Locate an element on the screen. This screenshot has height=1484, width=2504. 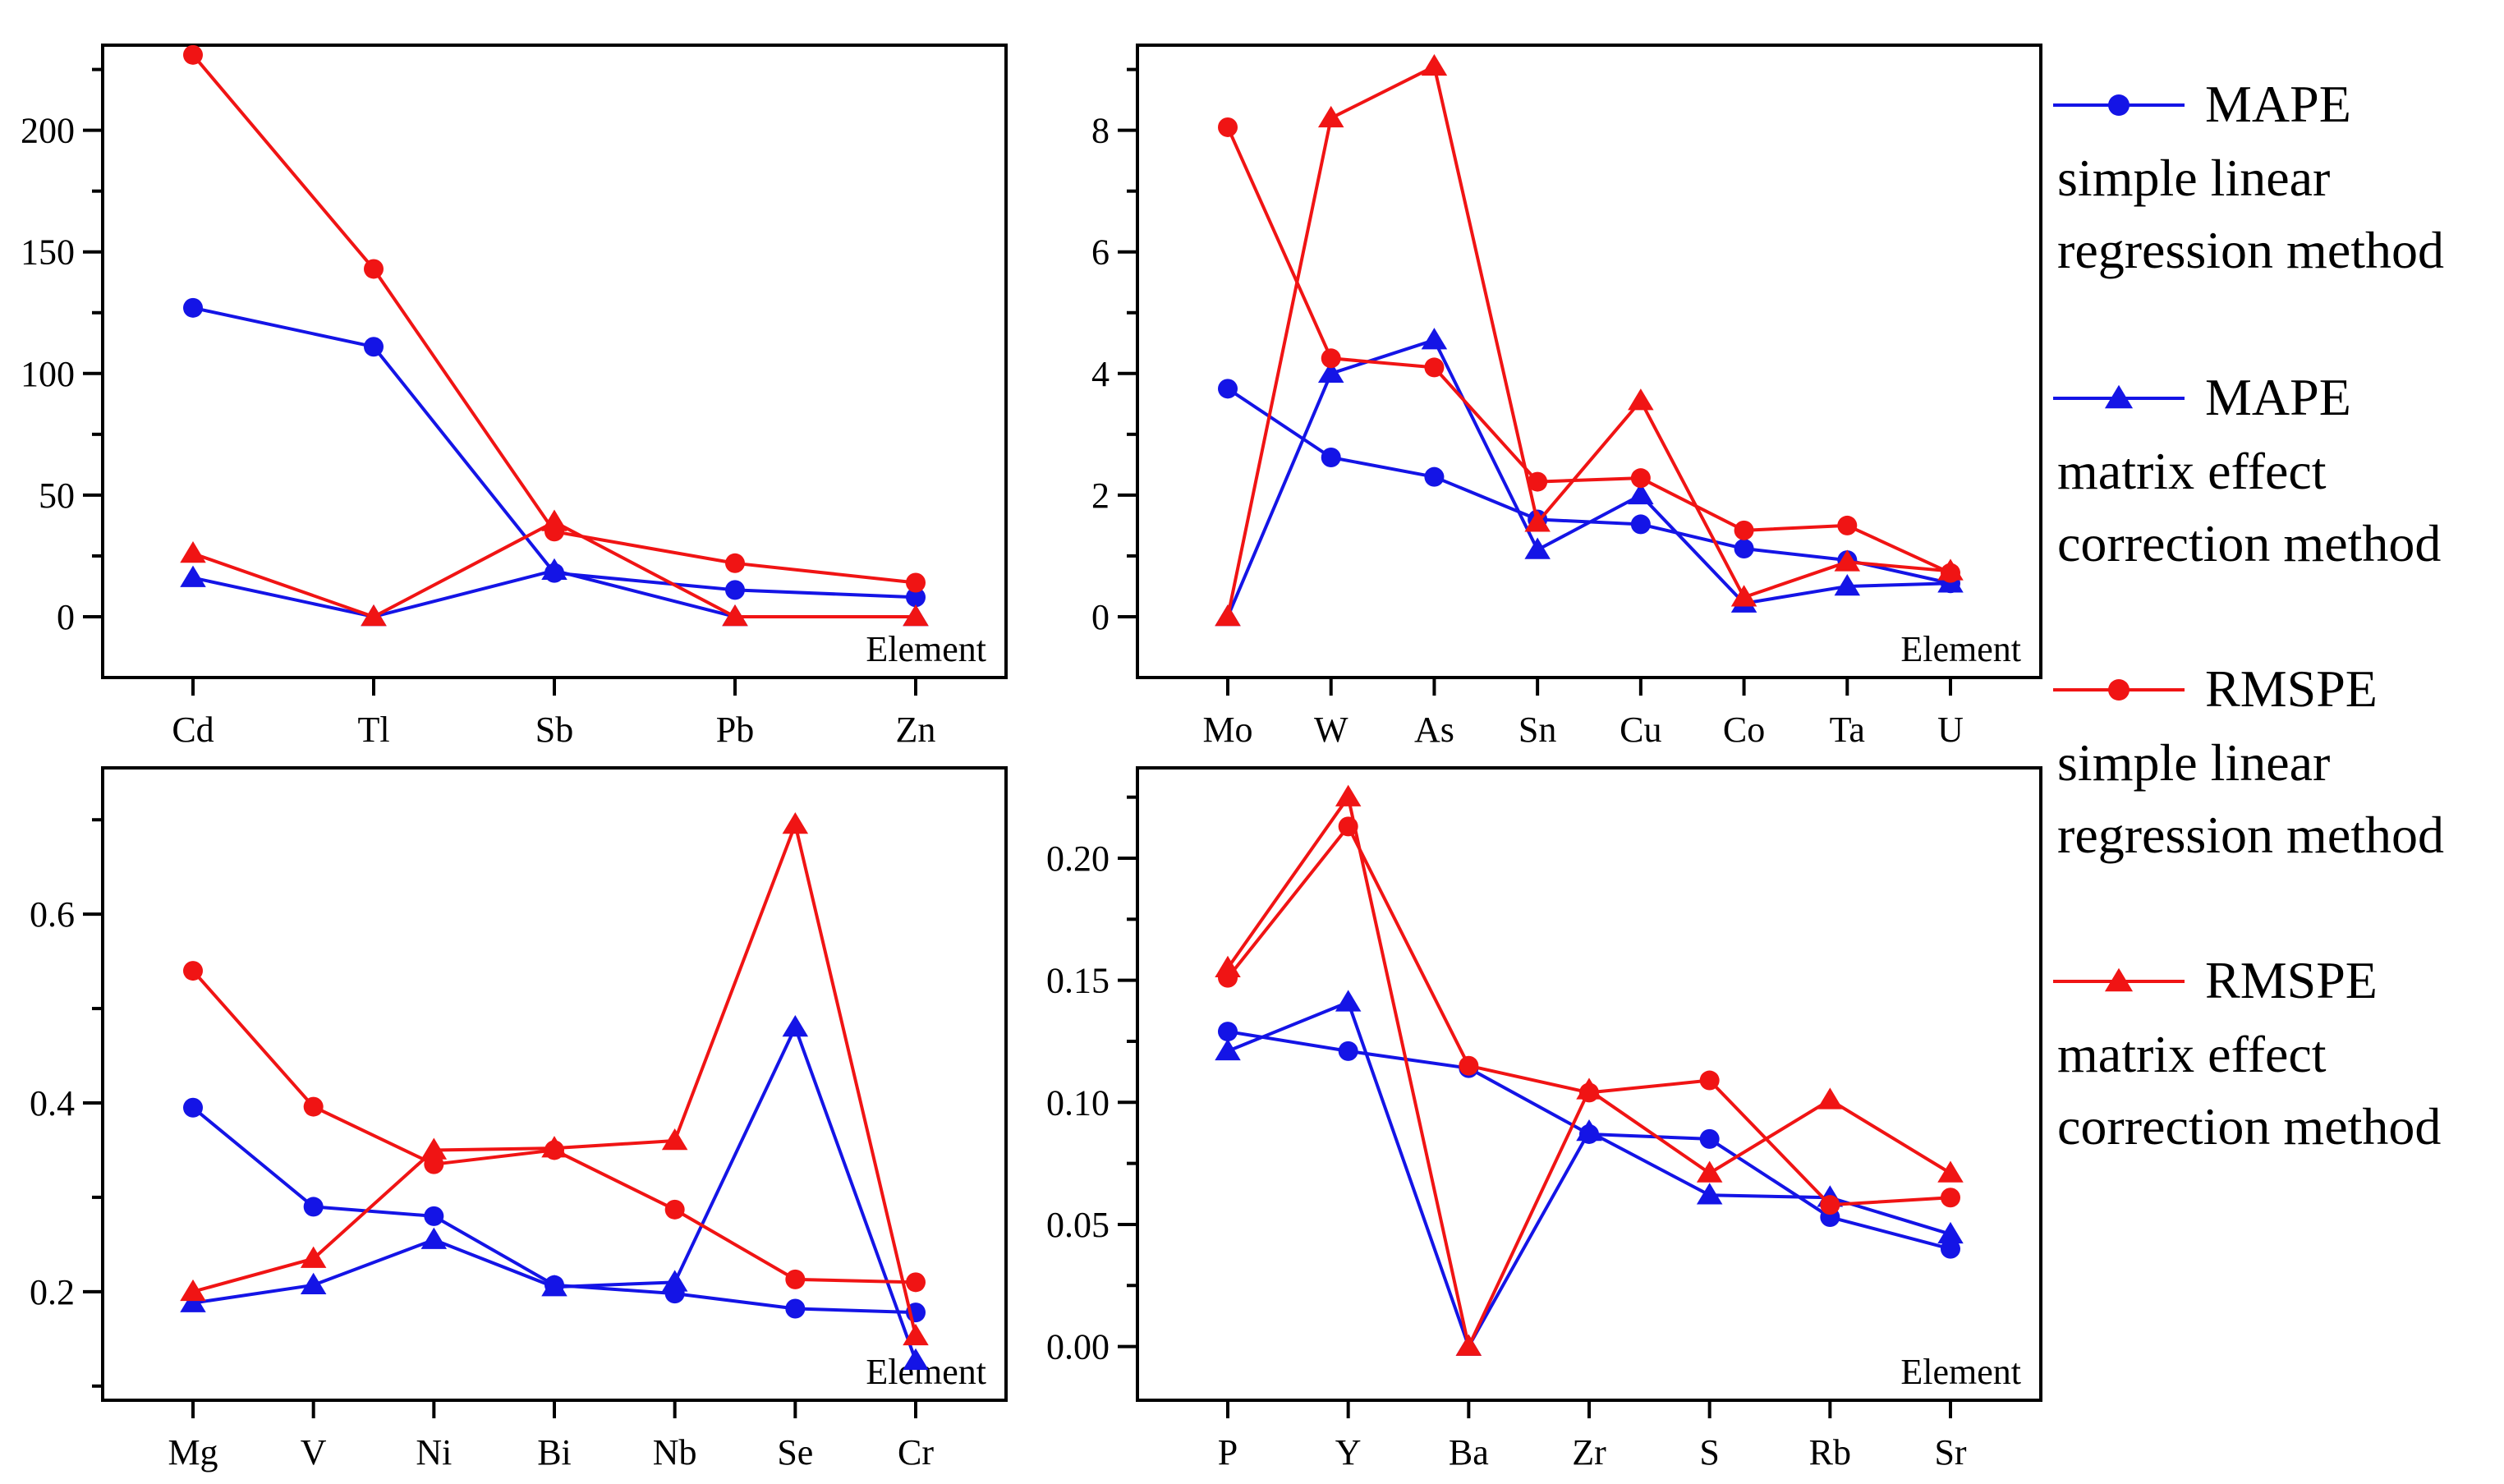
data-point-U is located at coordinates (1950, 570).